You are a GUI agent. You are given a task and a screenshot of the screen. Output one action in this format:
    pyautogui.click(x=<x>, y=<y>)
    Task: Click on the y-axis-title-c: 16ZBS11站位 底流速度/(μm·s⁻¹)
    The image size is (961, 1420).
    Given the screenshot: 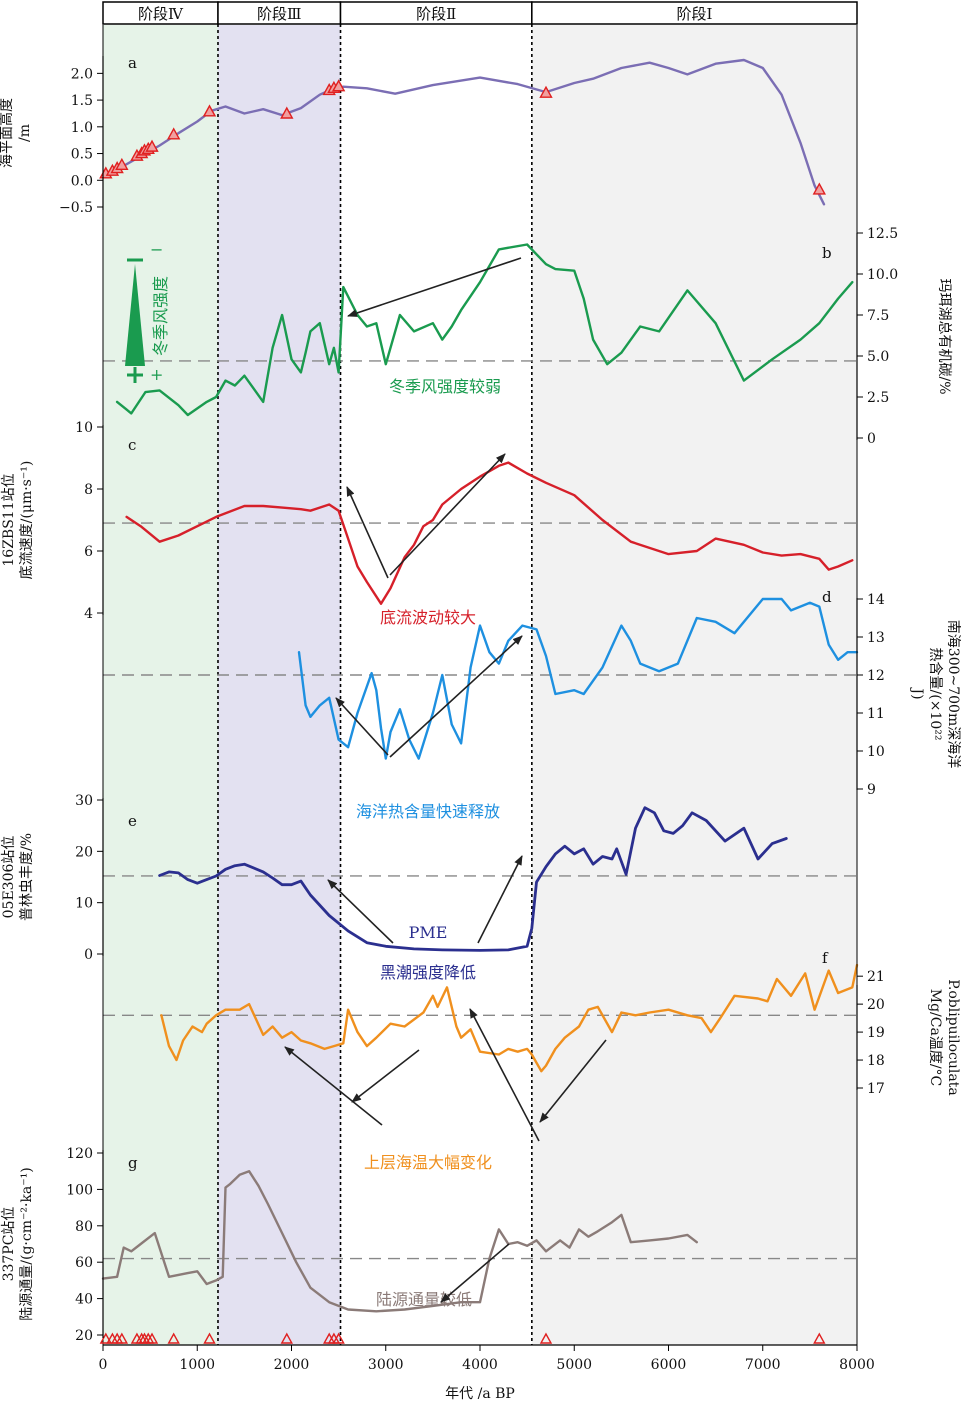 What is the action you would take?
    pyautogui.click(x=18, y=520)
    